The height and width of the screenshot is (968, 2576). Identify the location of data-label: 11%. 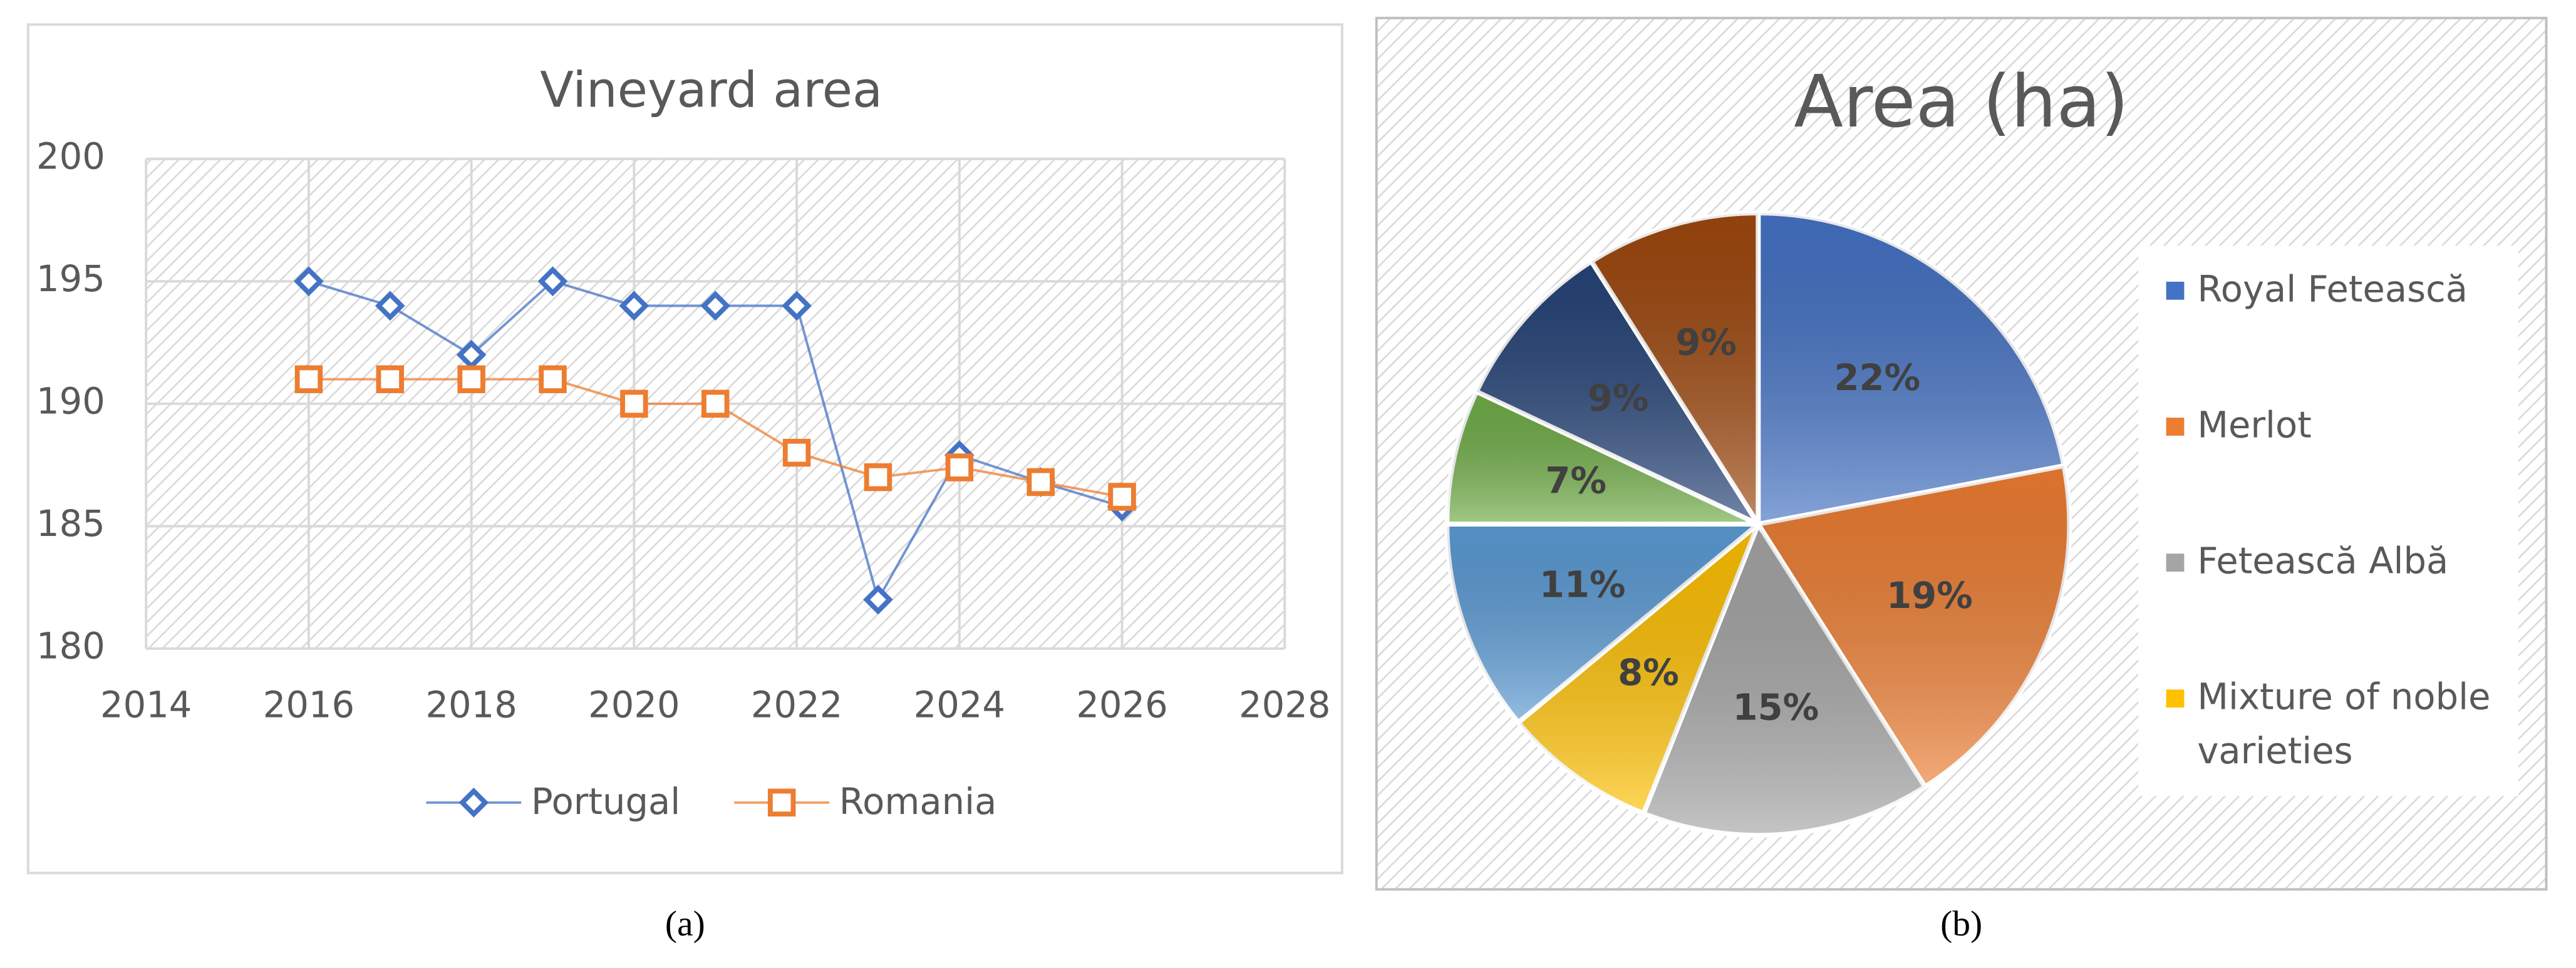
(1582, 585).